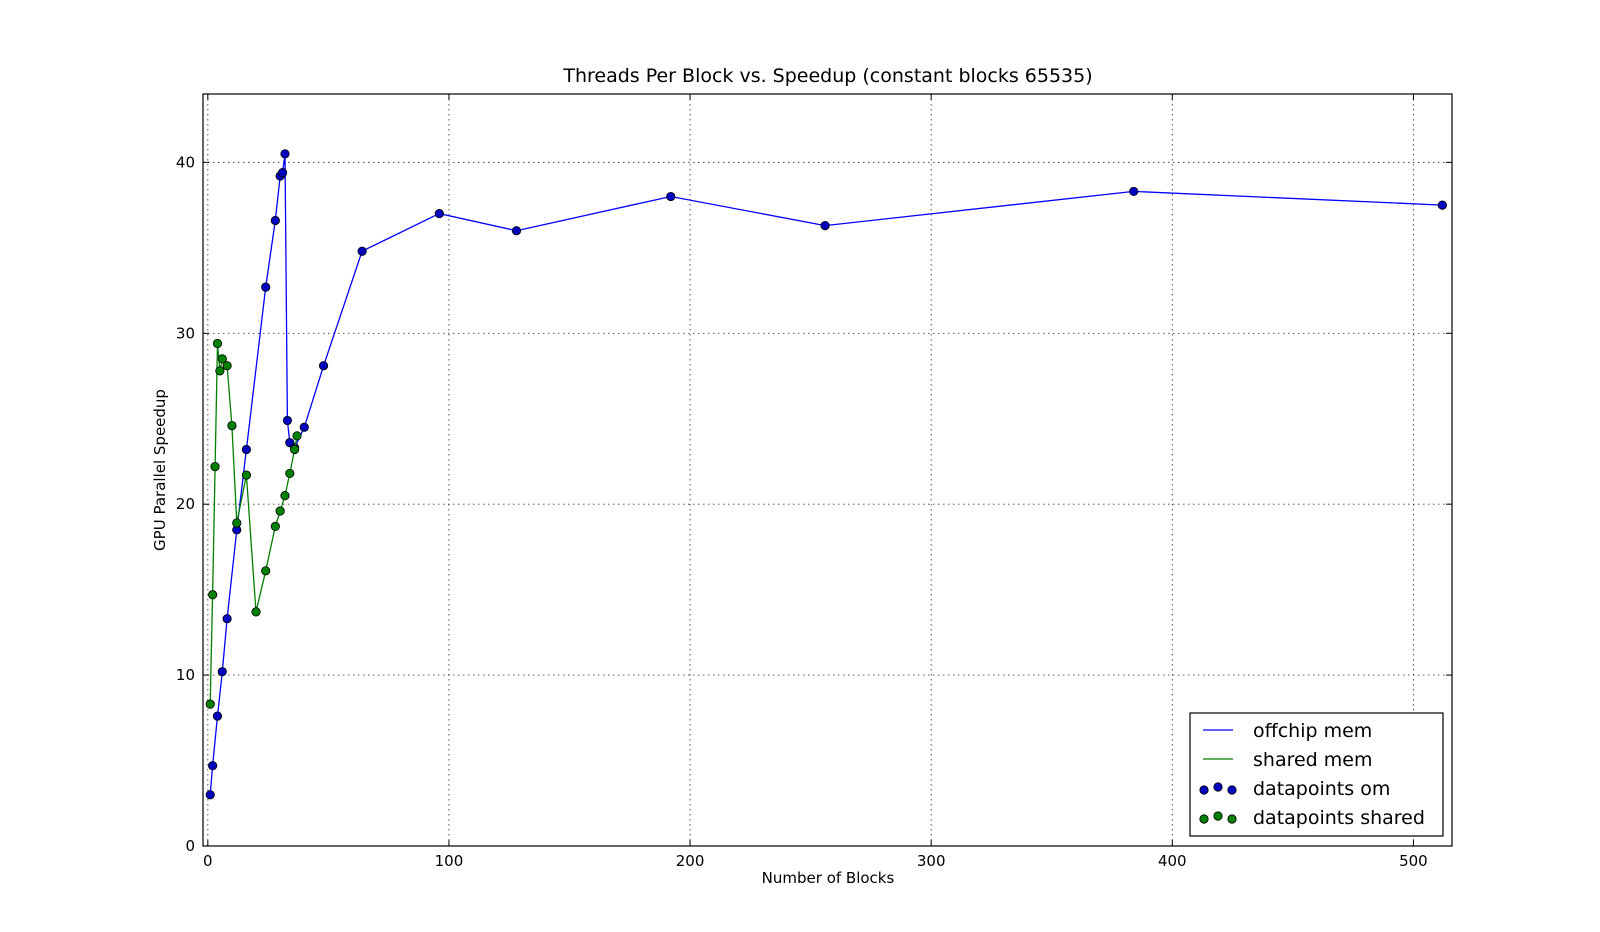 The width and height of the screenshot is (1600, 932). I want to click on y-axis-label: GPU Parallel Speedup, so click(160, 470).